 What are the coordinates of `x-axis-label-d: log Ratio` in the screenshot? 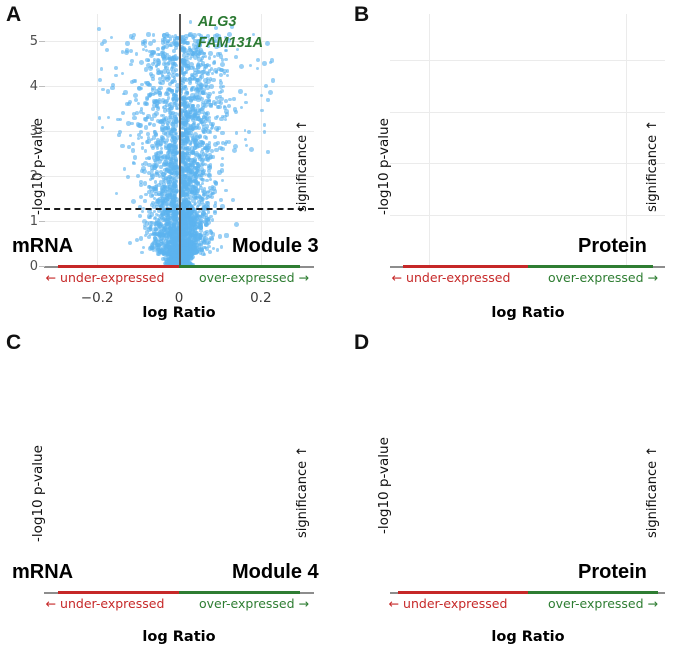 It's located at (528, 637).